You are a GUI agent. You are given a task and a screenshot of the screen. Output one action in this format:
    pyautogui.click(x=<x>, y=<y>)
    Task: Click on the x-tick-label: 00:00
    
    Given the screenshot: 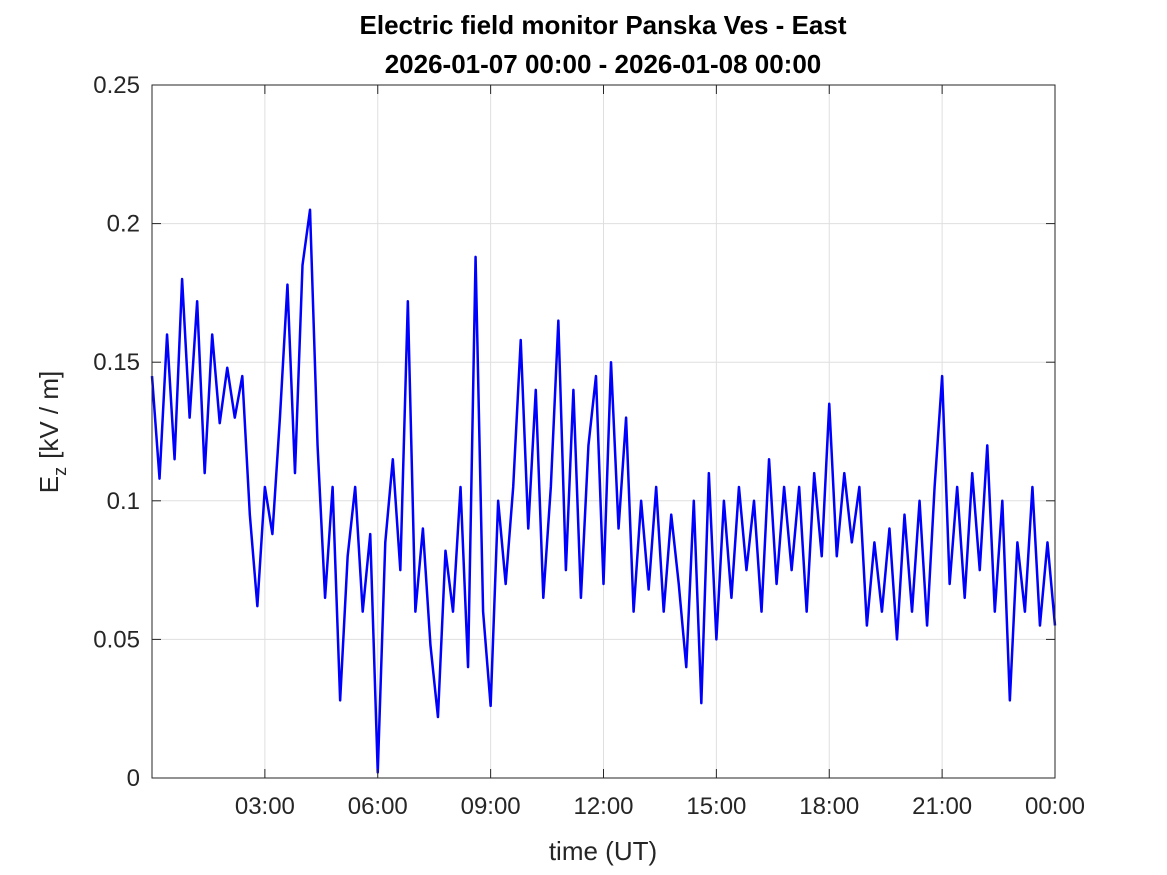 What is the action you would take?
    pyautogui.click(x=1055, y=806)
    